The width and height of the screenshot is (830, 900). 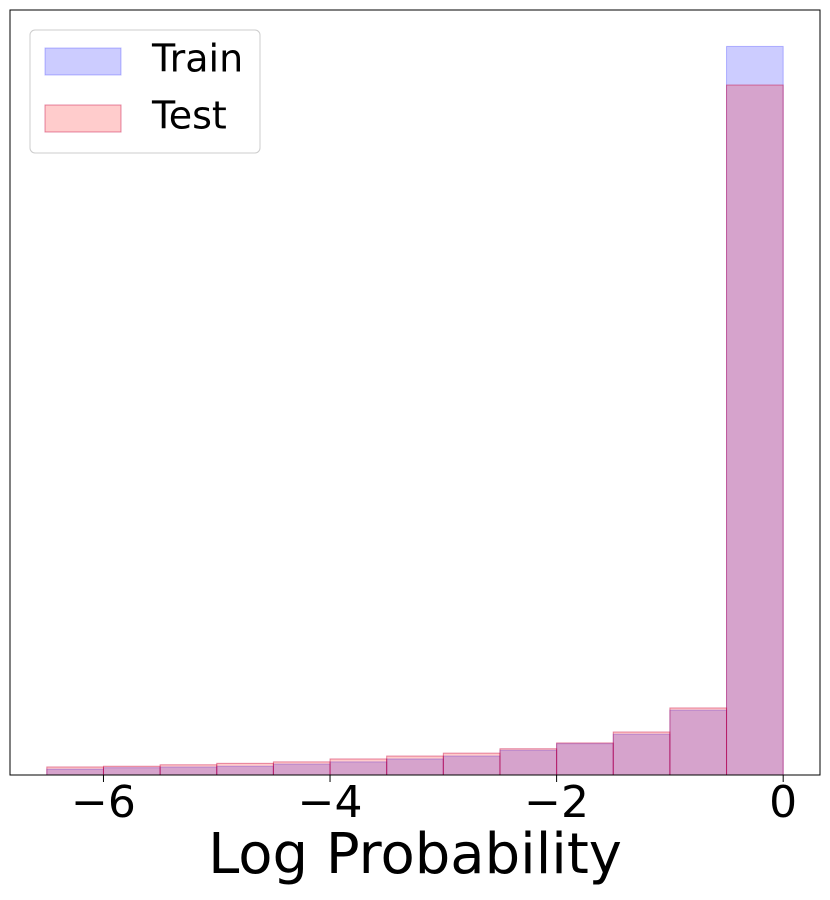 What do you see at coordinates (103, 802) in the screenshot?
I see `x-tick-label: −6` at bounding box center [103, 802].